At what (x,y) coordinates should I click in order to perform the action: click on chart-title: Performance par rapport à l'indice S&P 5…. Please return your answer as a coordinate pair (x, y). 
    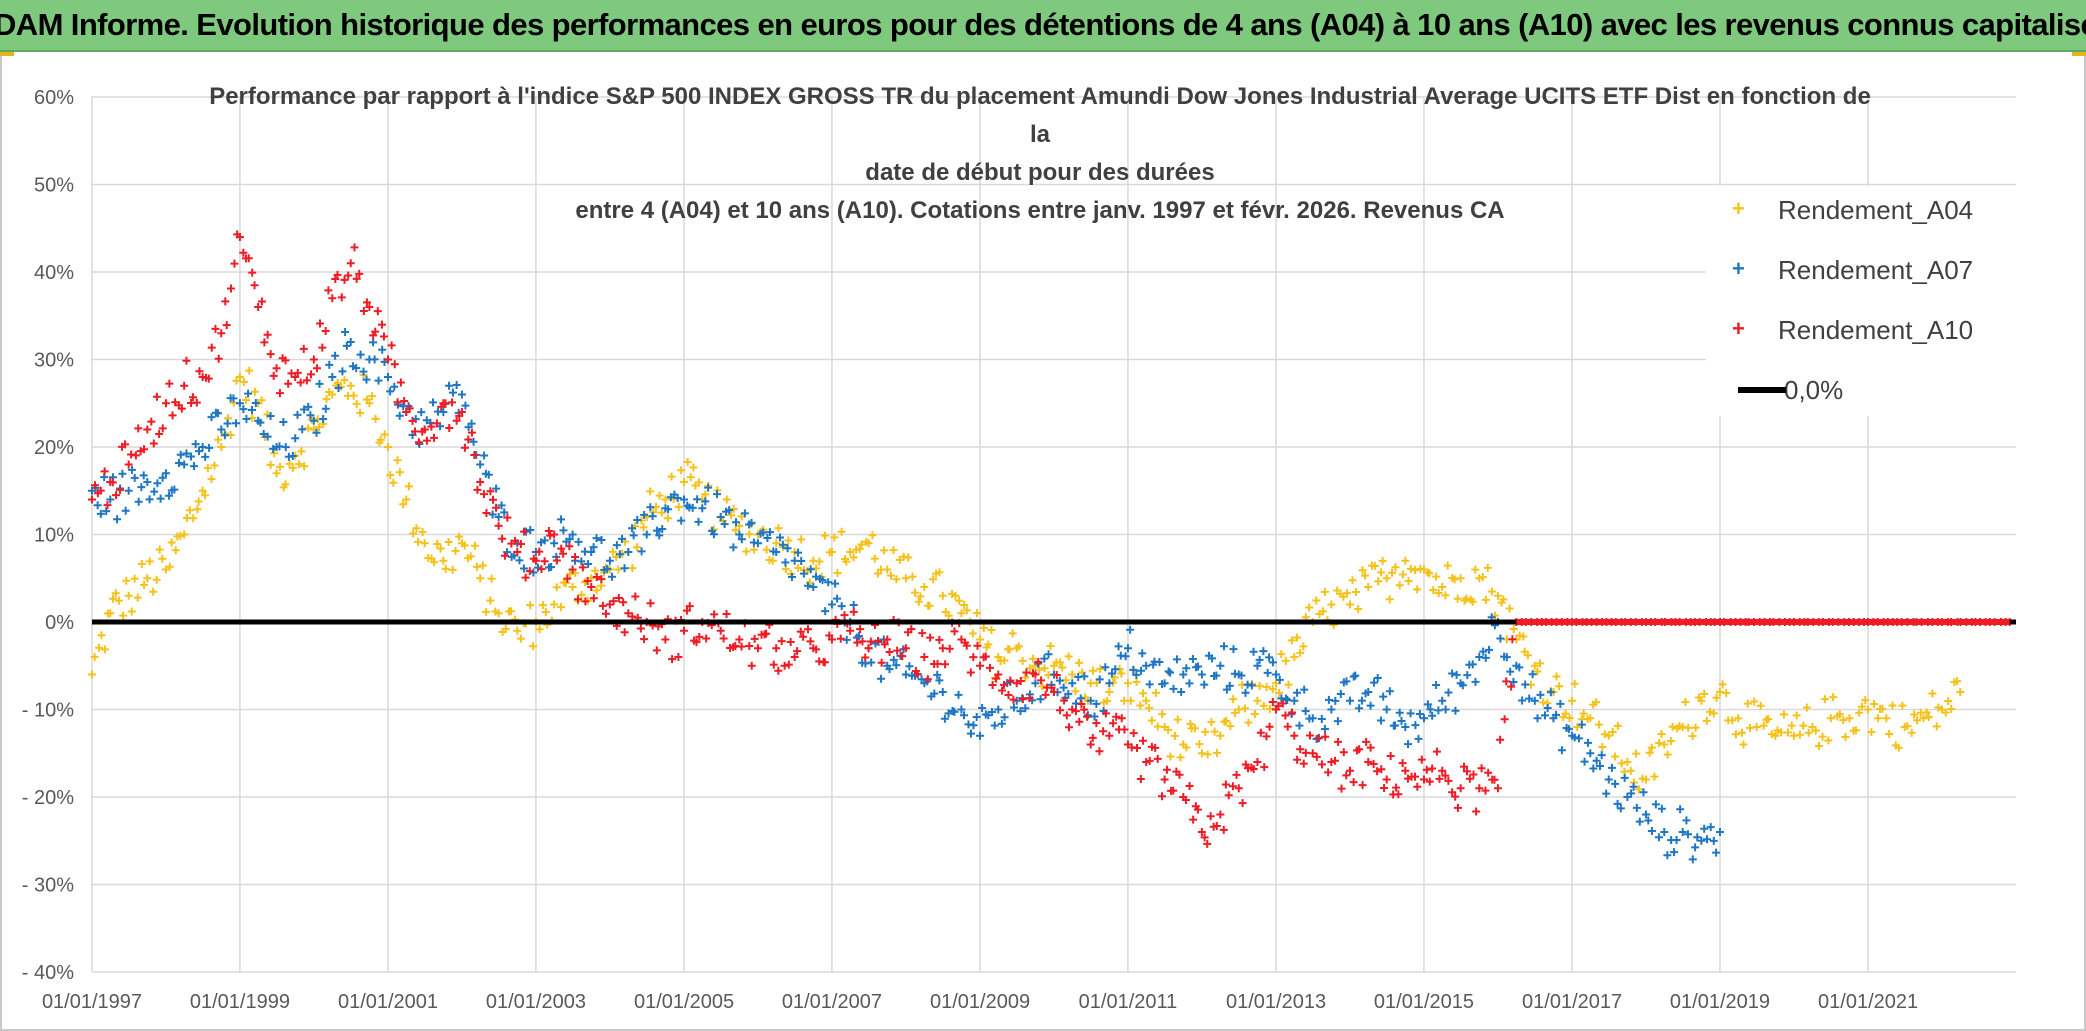
    Looking at the image, I should click on (1040, 153).